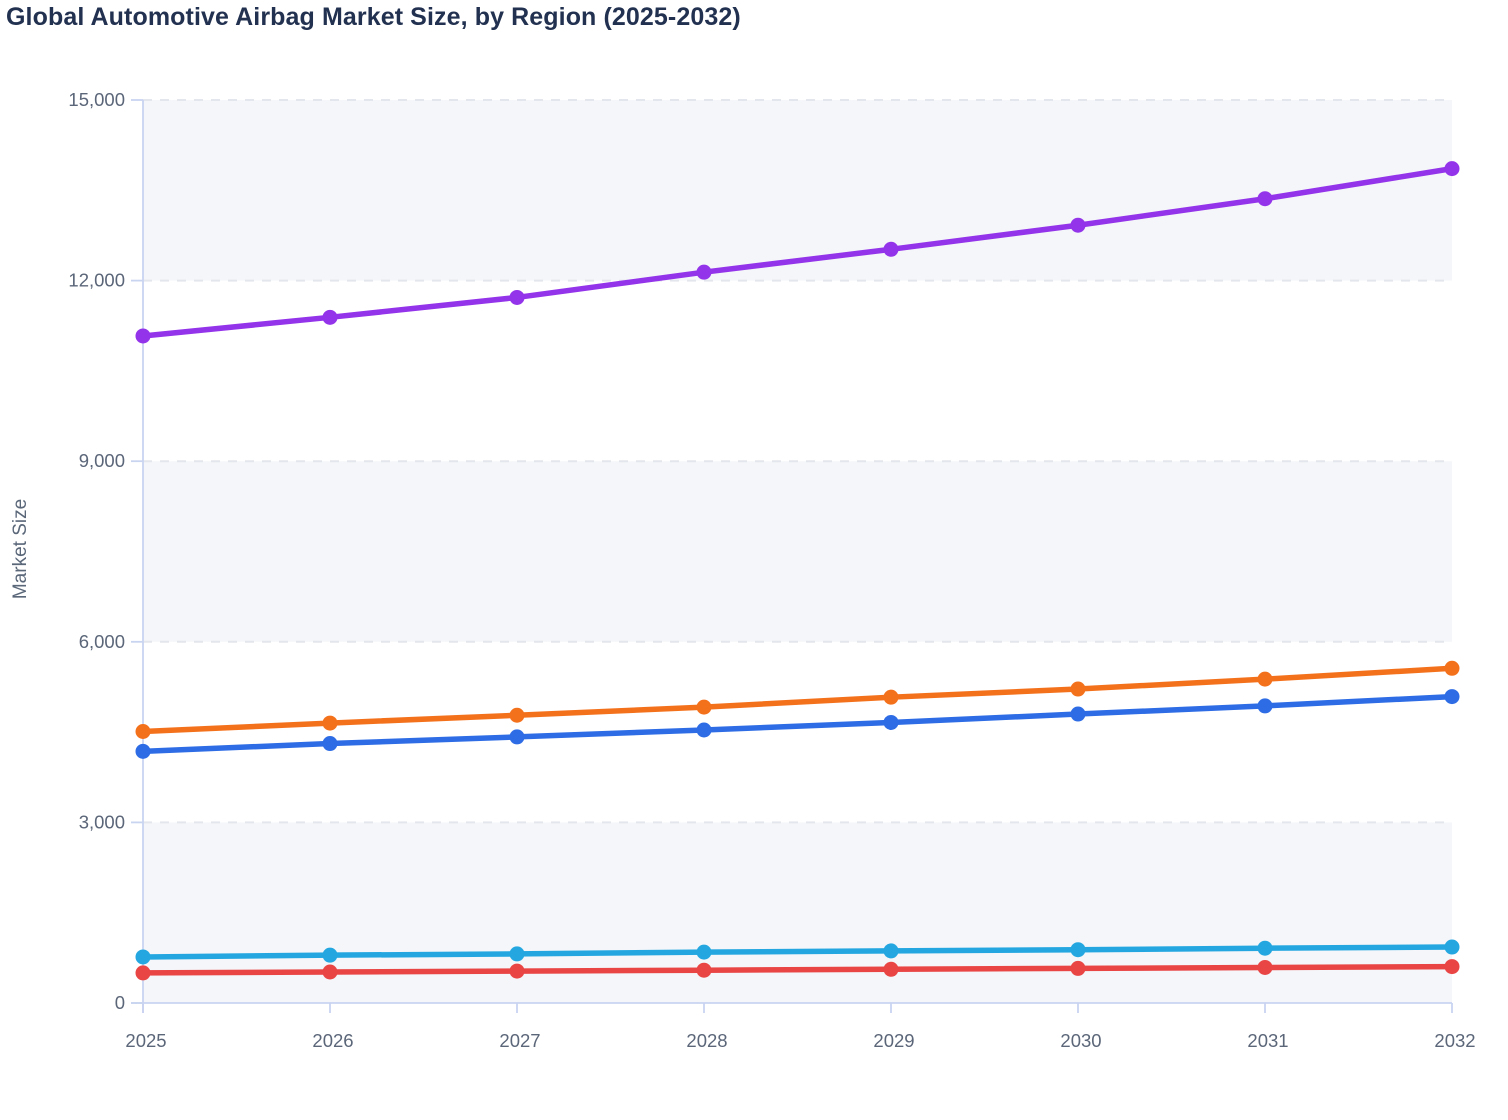 The height and width of the screenshot is (1120, 1508). What do you see at coordinates (1265, 706) in the screenshot?
I see `data-point-blue-series-2031` at bounding box center [1265, 706].